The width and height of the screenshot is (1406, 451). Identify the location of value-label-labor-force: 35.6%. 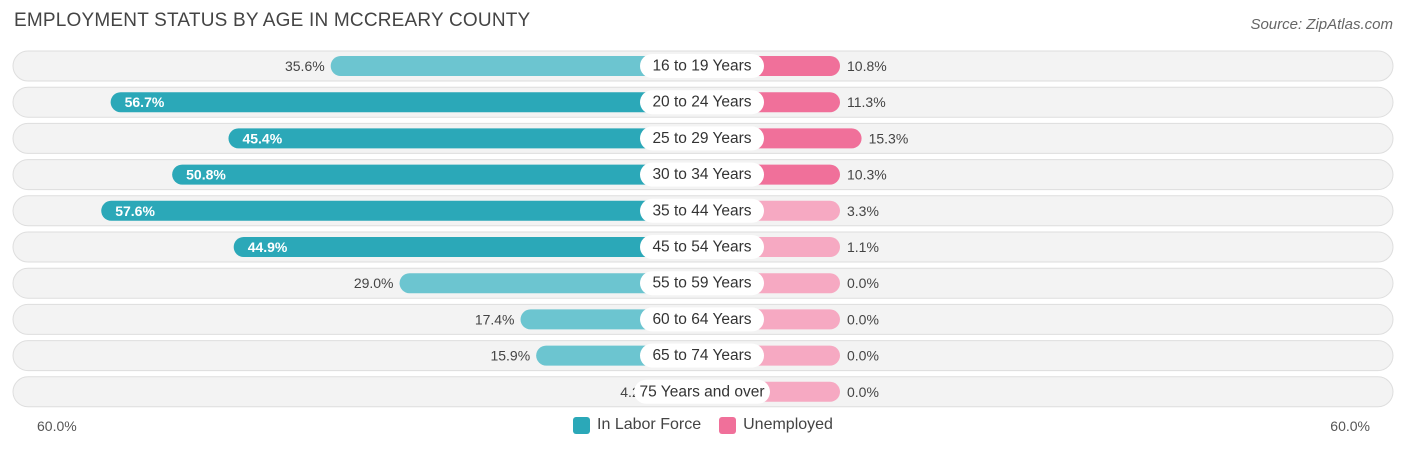
(305, 66).